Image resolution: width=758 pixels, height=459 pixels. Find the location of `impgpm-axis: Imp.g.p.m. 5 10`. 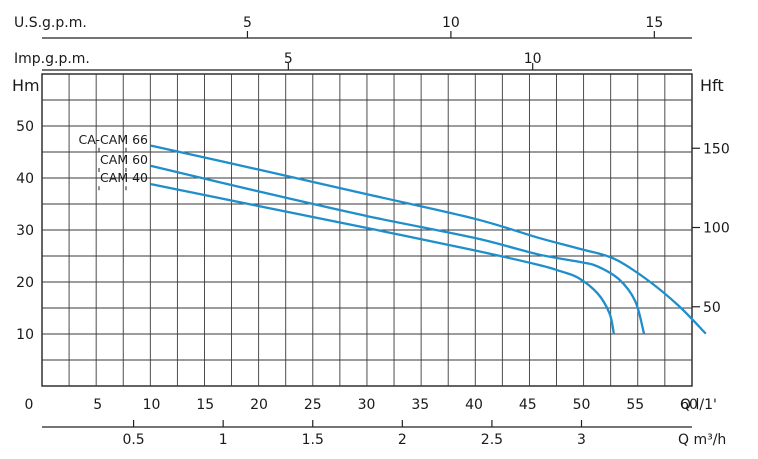

impgpm-axis: Imp.g.p.m. 5 10 is located at coordinates (353, 61).